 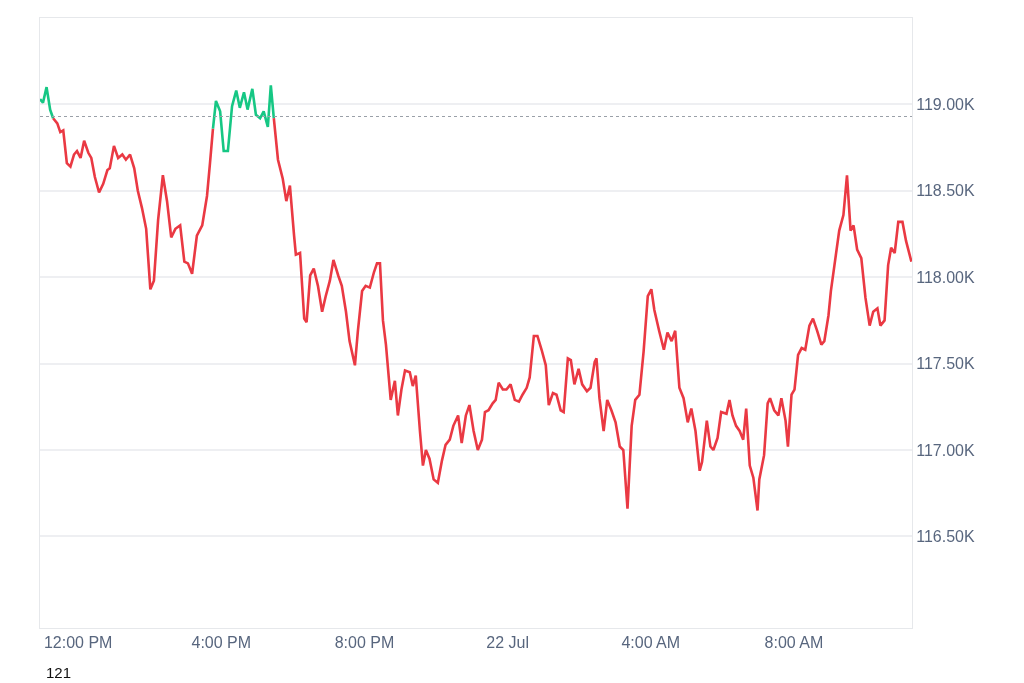 I want to click on x-tick-label: 22 Jul, so click(x=507, y=643).